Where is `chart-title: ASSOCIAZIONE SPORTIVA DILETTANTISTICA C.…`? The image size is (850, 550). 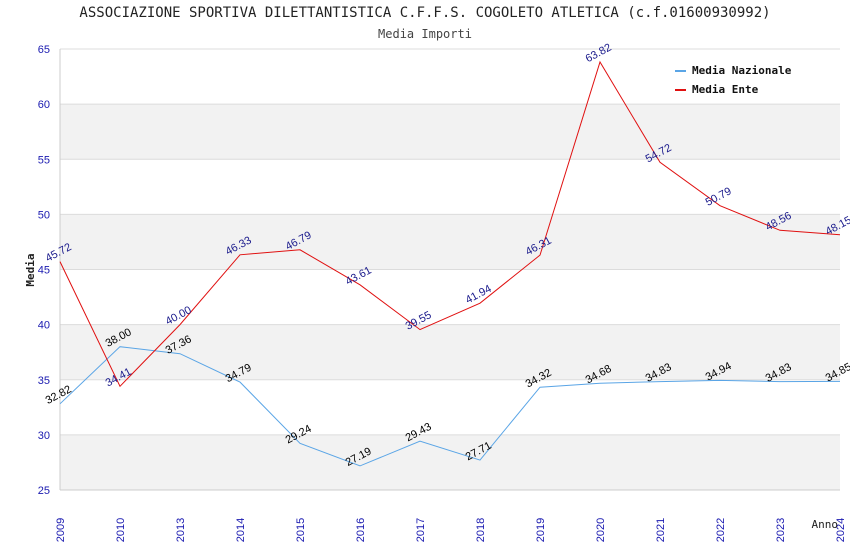 chart-title: ASSOCIAZIONE SPORTIVA DILETTANTISTICA C.… is located at coordinates (425, 13).